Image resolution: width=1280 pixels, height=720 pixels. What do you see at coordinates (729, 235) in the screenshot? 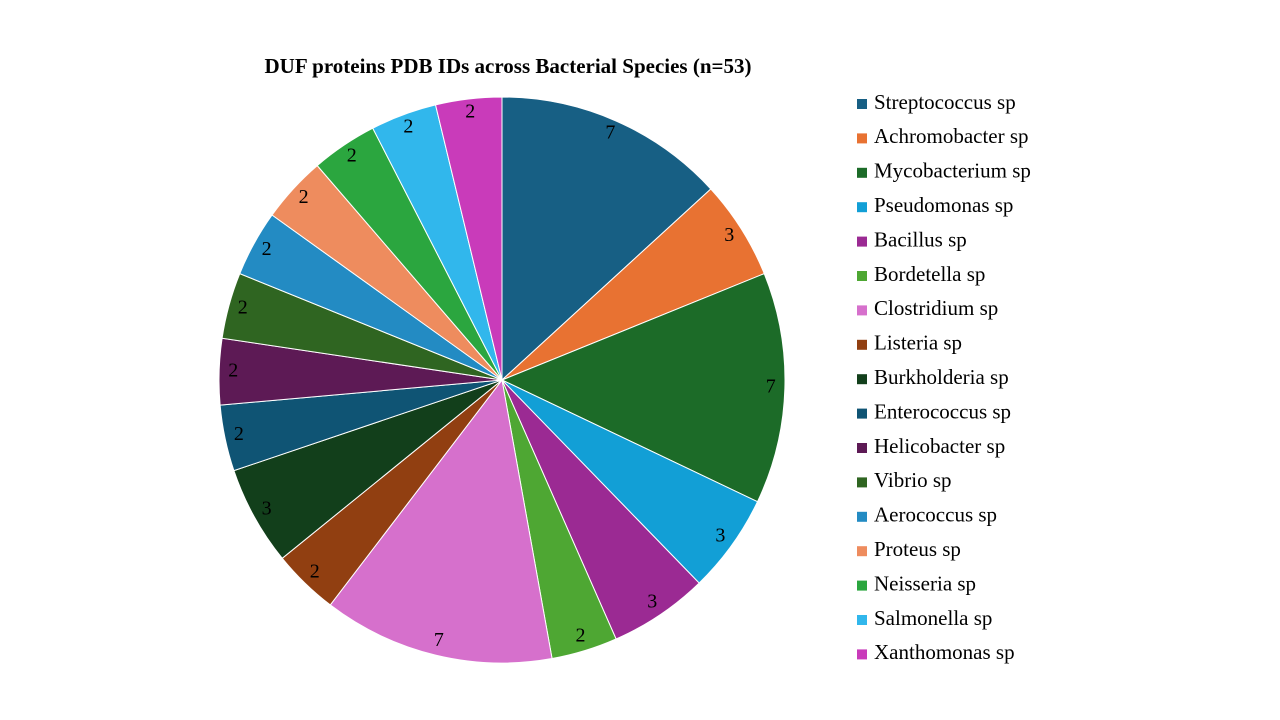
I see `data-label-achromobacter-sp: 3` at bounding box center [729, 235].